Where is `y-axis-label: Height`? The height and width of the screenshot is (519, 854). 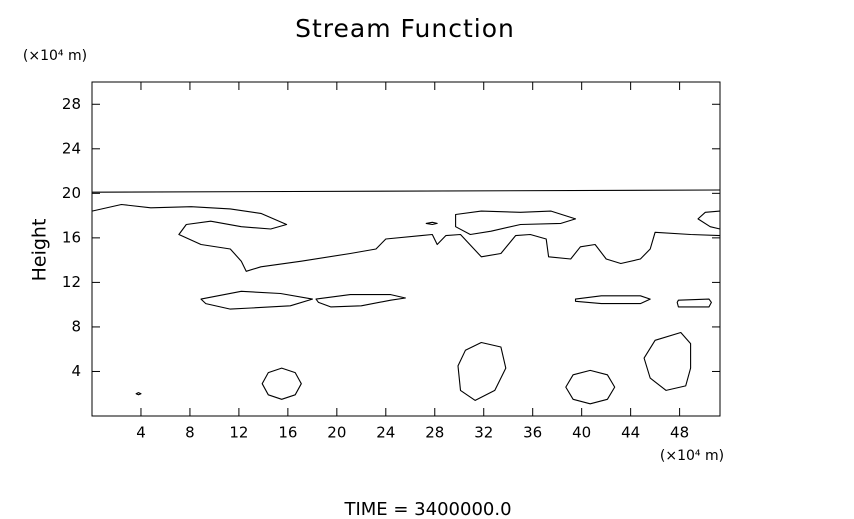 y-axis-label: Height is located at coordinates (40, 250).